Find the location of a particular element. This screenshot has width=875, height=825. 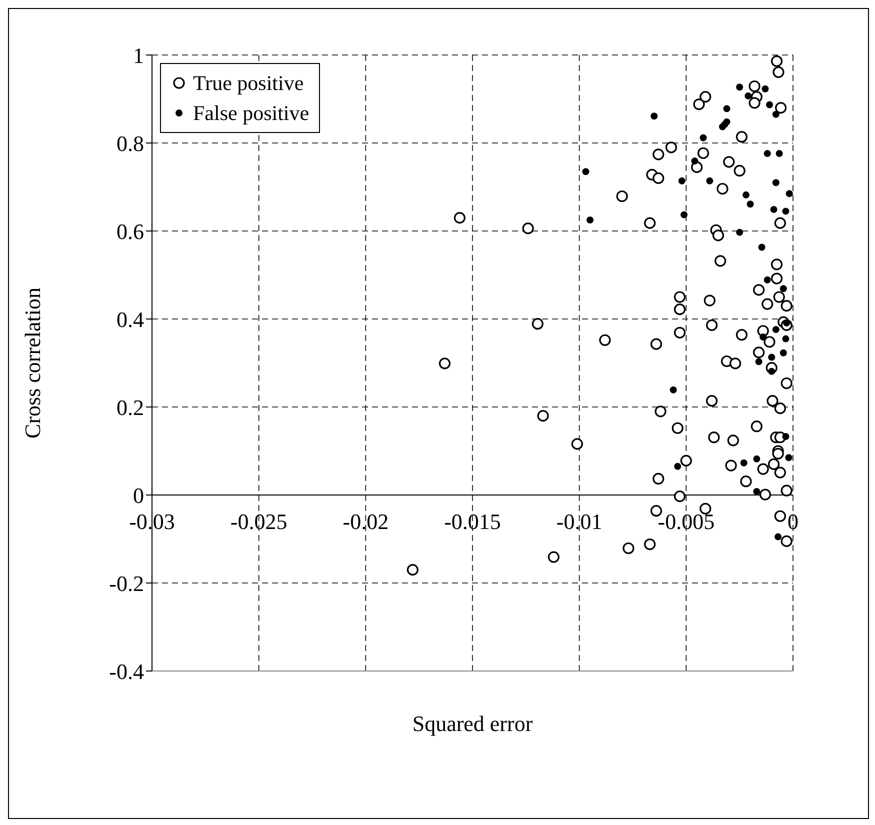

y-tick-label: 0.4 is located at coordinates (130, 319).